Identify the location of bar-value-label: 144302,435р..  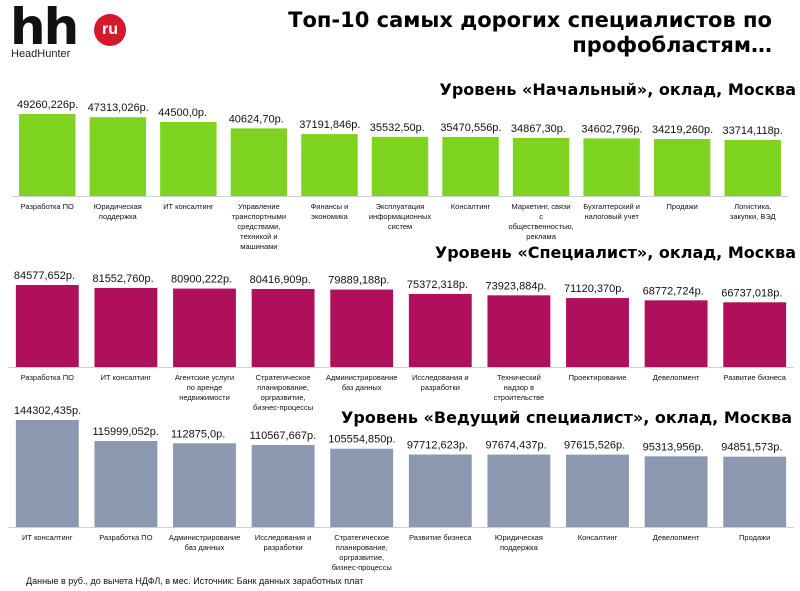
(47, 411).